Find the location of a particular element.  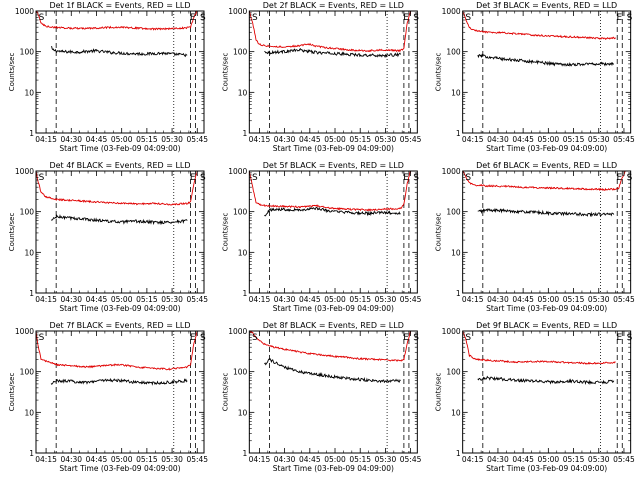

chart-title: Det 3f BLACK = Events, RED = LLD is located at coordinates (546, 5).